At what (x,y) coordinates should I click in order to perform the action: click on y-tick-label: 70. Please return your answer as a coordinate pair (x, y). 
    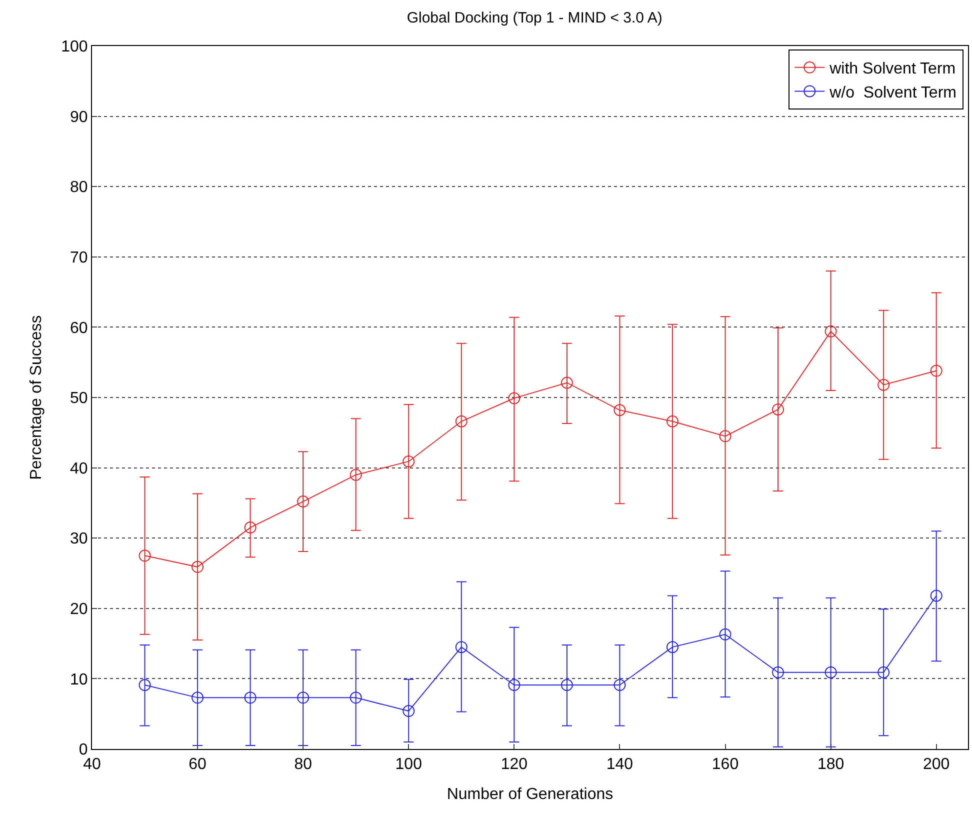
    Looking at the image, I should click on (79, 258).